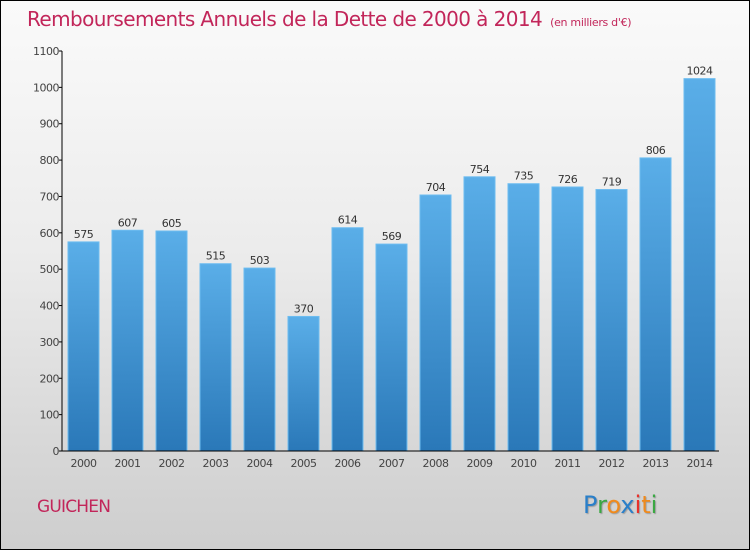 The width and height of the screenshot is (750, 551). I want to click on bar-2009, so click(479, 314).